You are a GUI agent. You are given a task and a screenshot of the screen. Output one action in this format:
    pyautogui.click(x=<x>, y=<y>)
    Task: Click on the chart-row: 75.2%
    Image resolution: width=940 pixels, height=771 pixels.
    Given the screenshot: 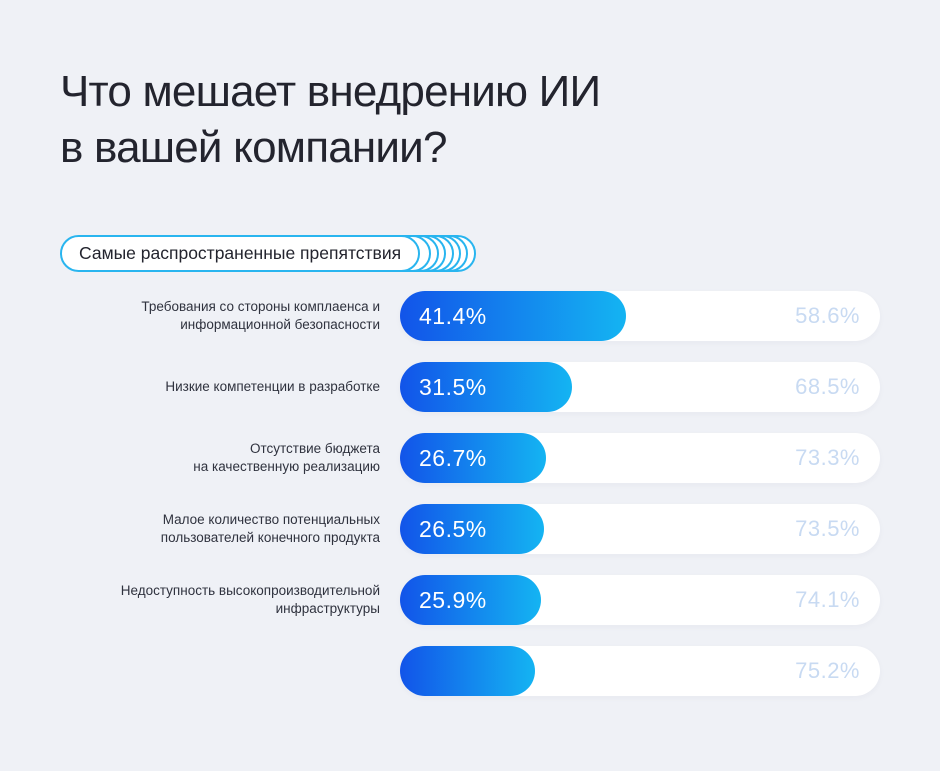 What is the action you would take?
    pyautogui.click(x=470, y=671)
    